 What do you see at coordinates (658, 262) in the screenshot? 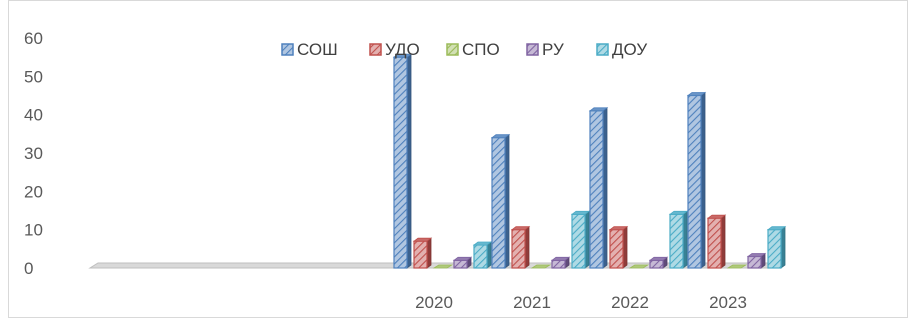
I see `bar-РУ-2022` at bounding box center [658, 262].